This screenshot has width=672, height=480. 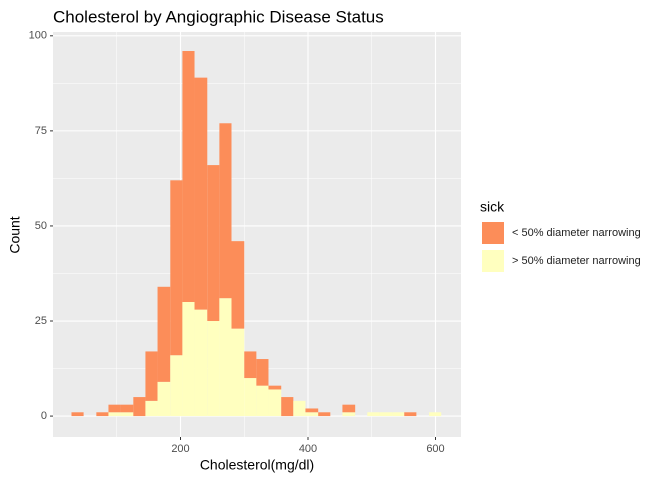 I want to click on y-axis-label: Count, so click(x=15, y=234).